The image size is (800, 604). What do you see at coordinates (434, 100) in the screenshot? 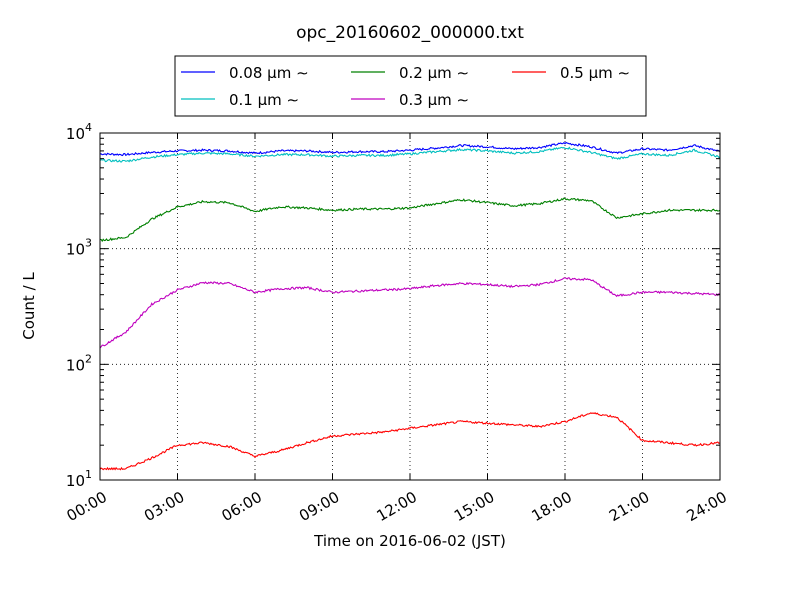
I see `legend-label-3: 0.3 μm ∼` at bounding box center [434, 100].